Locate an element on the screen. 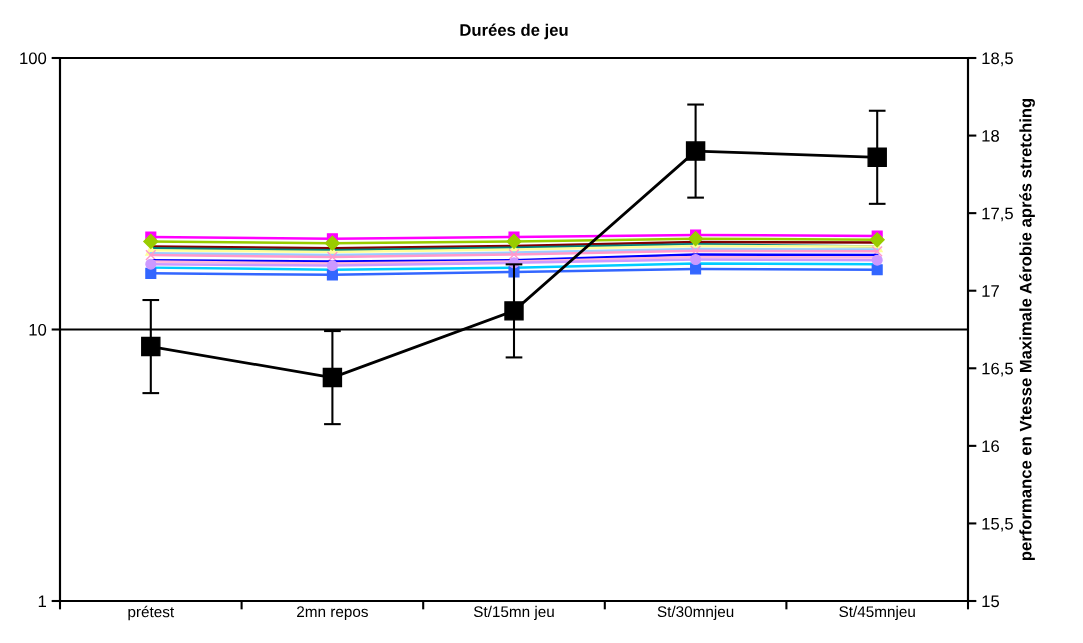 This screenshot has width=1083, height=643. y2-tick-label: 15 is located at coordinates (991, 601).